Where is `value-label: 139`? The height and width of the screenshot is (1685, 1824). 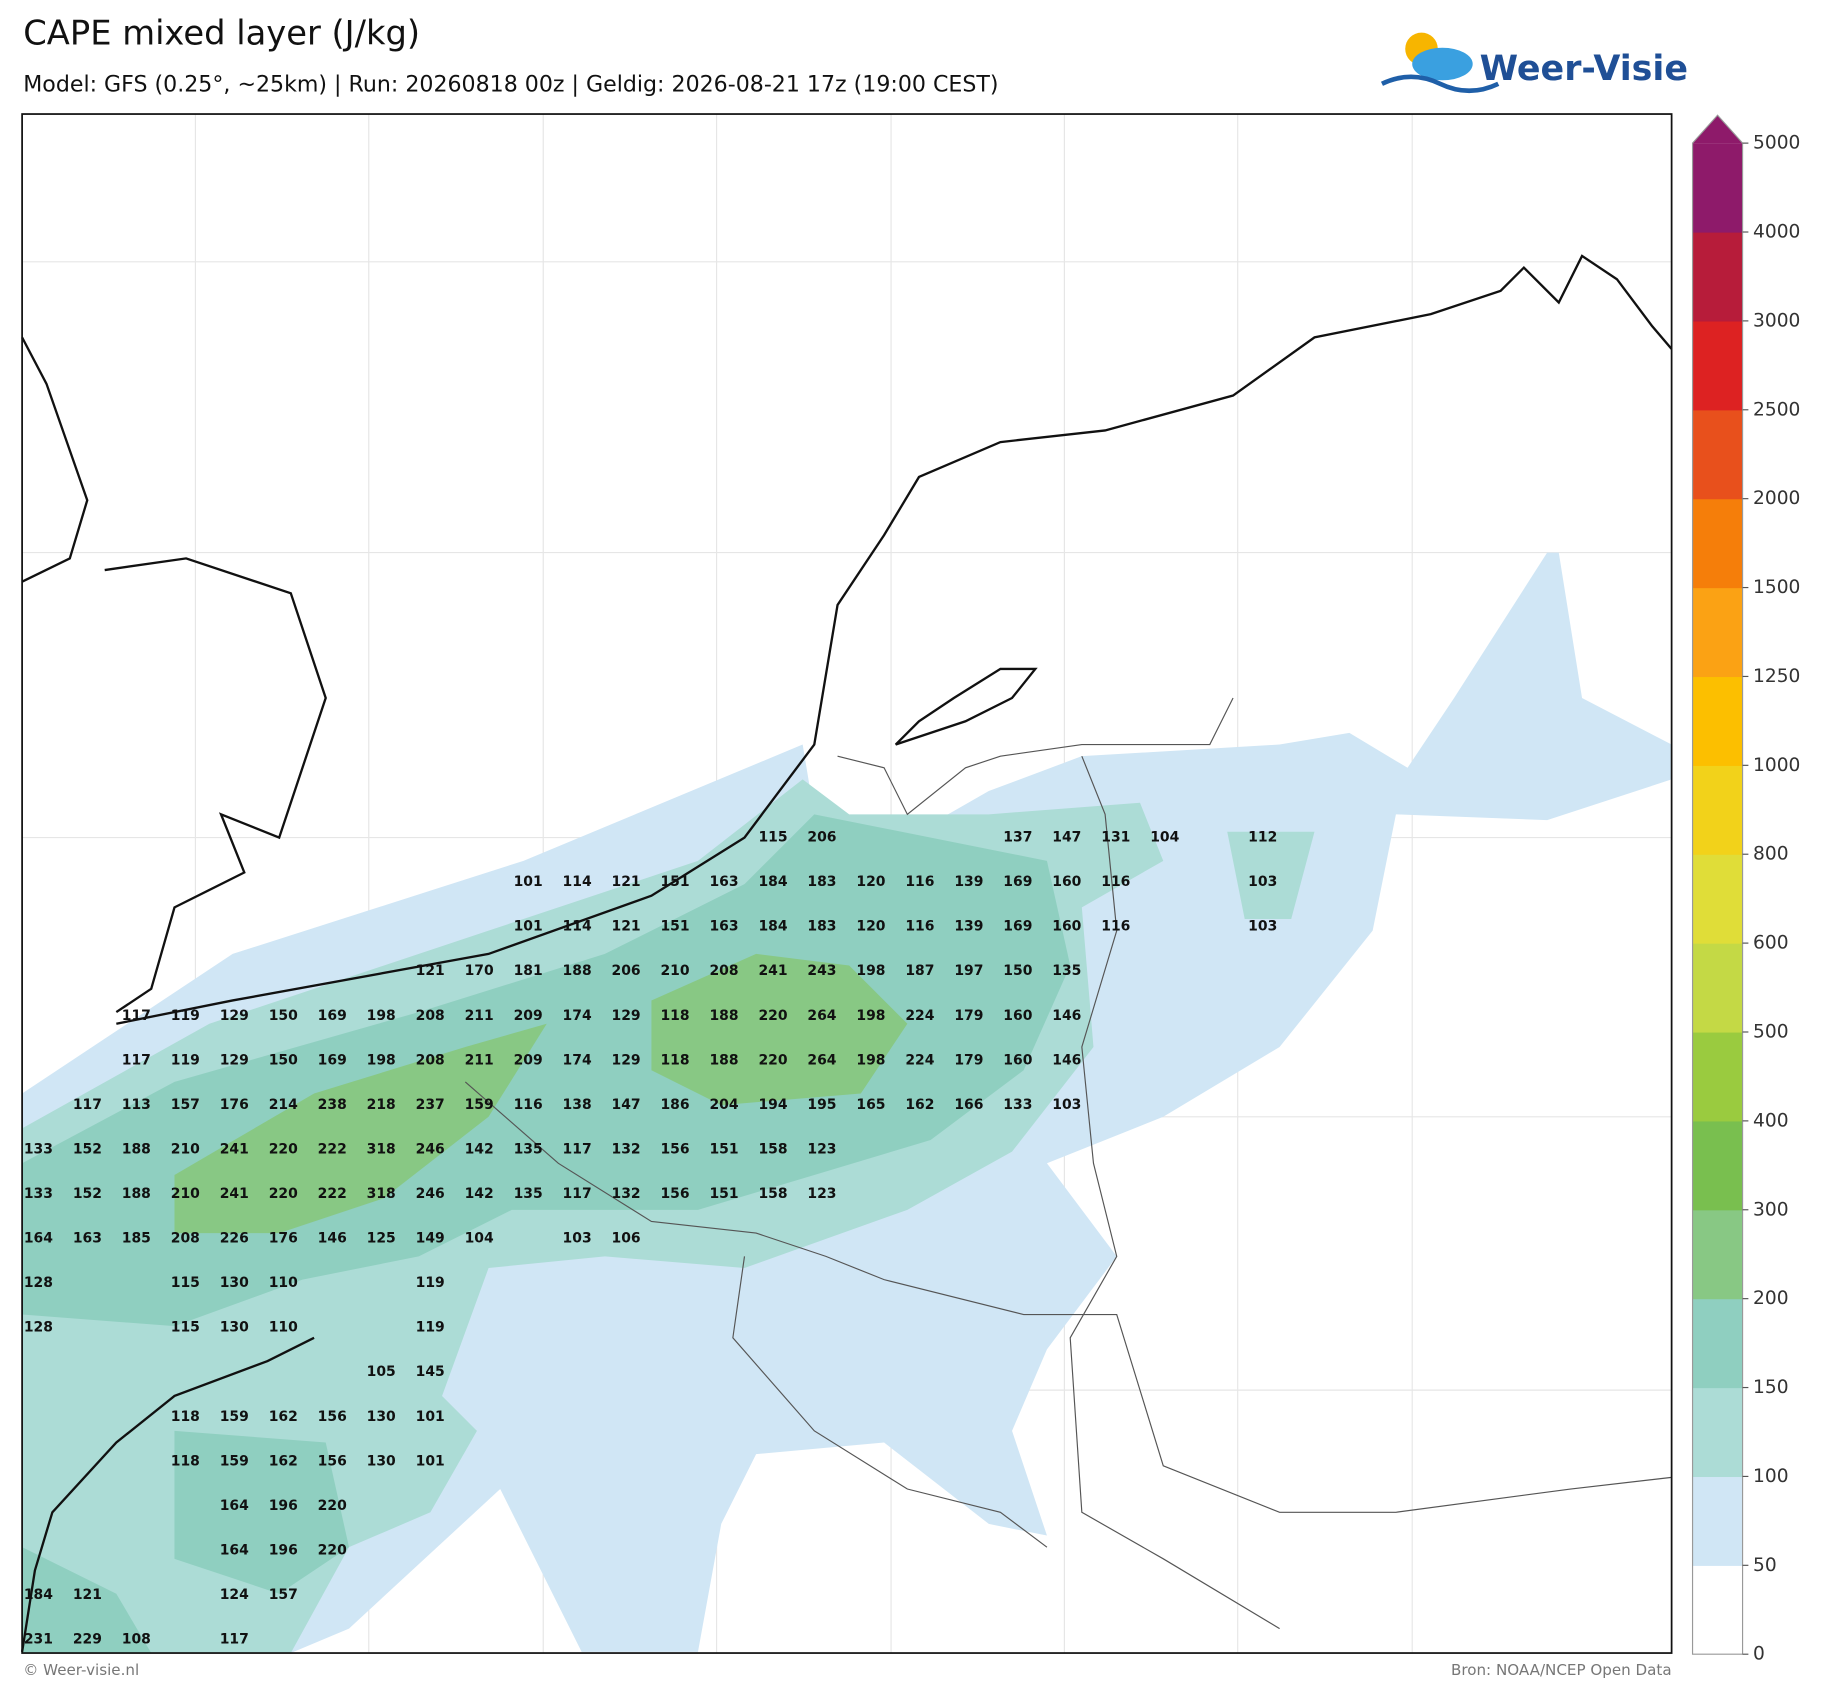
value-label: 139 is located at coordinates (968, 927).